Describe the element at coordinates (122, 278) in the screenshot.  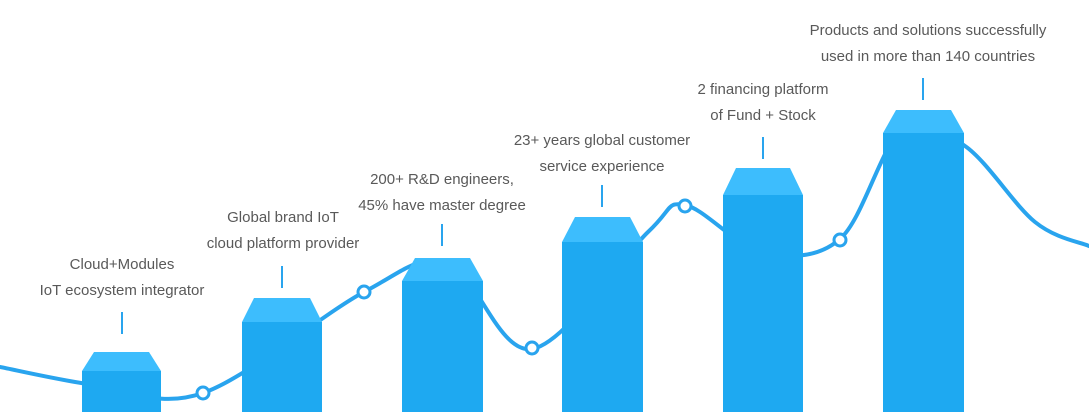
I see `milestone-label-1: Cloud+Modules IoT ecosystem integrator` at that location.